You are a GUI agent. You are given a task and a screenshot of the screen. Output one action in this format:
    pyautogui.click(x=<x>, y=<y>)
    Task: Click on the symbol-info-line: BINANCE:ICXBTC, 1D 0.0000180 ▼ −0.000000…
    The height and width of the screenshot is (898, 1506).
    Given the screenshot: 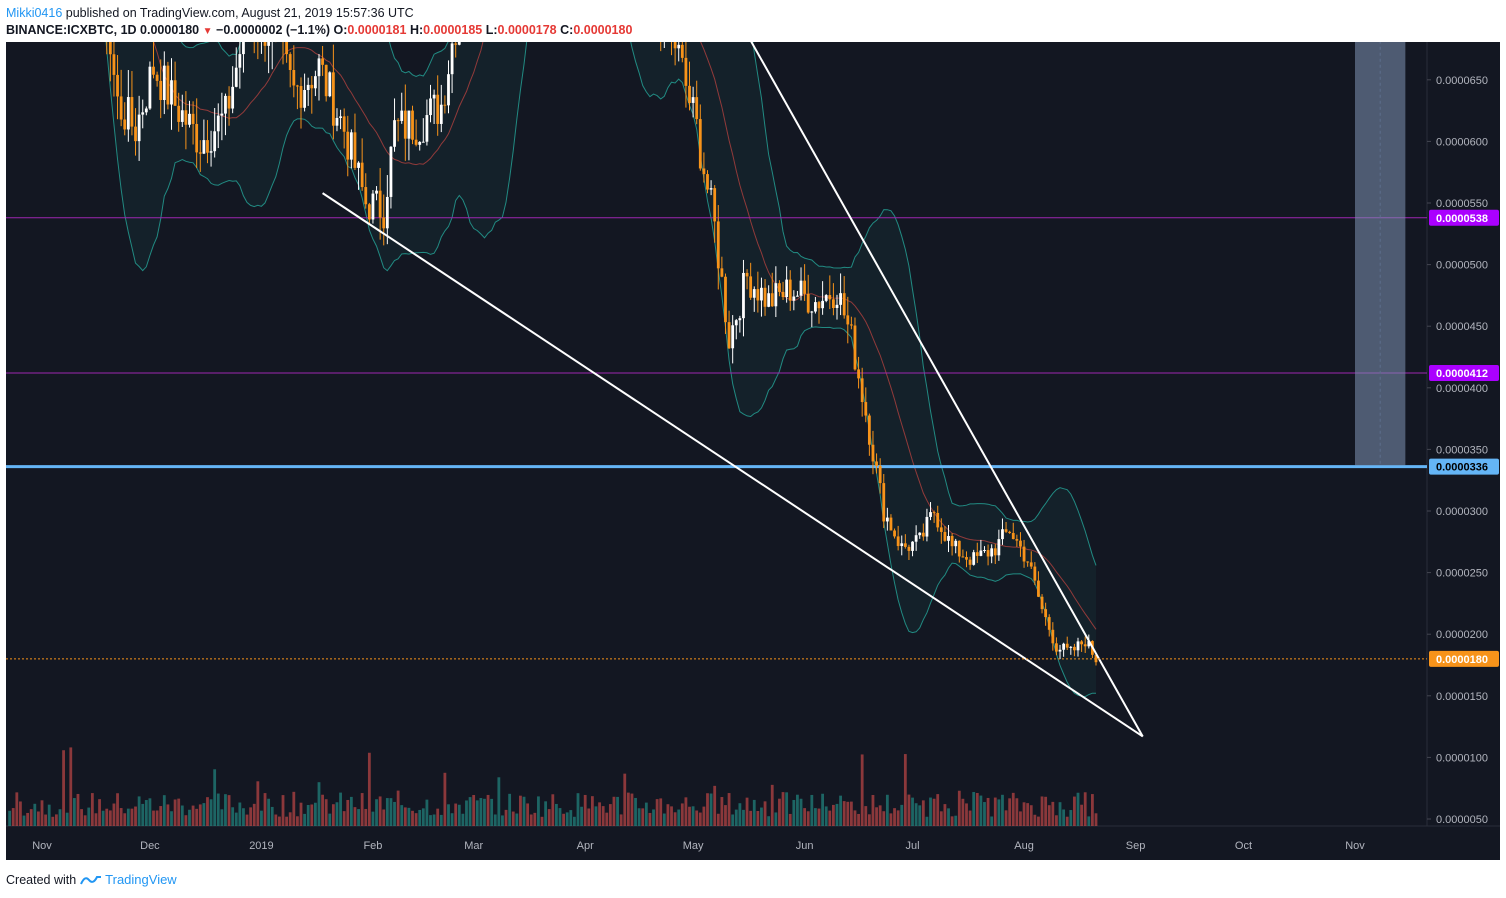 What is the action you would take?
    pyautogui.click(x=319, y=31)
    